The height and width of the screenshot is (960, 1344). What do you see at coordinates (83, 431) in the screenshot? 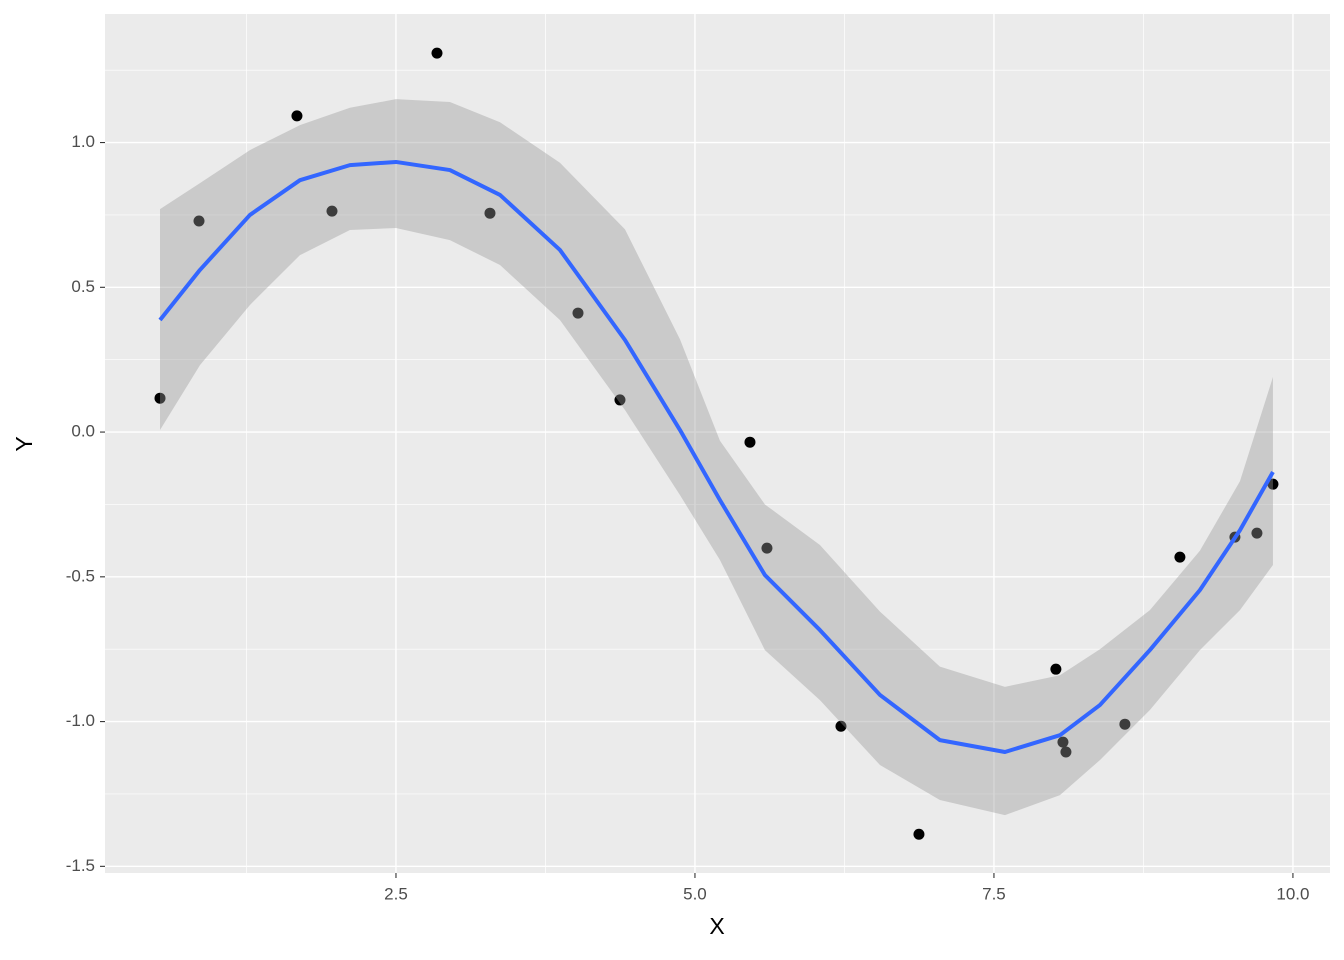
I see `y-tick-label: 0.0` at bounding box center [83, 431].